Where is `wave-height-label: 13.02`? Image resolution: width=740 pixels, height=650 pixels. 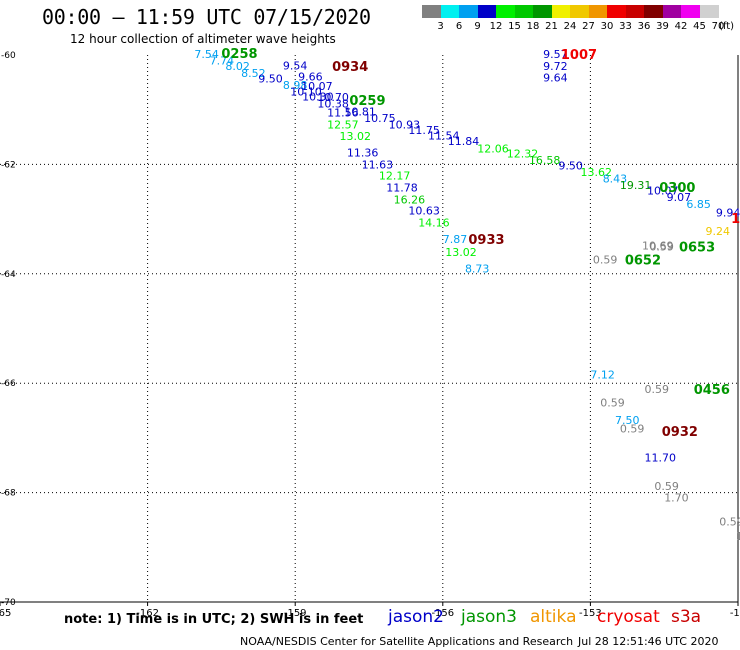 wave-height-label: 13.02 is located at coordinates (461, 252).